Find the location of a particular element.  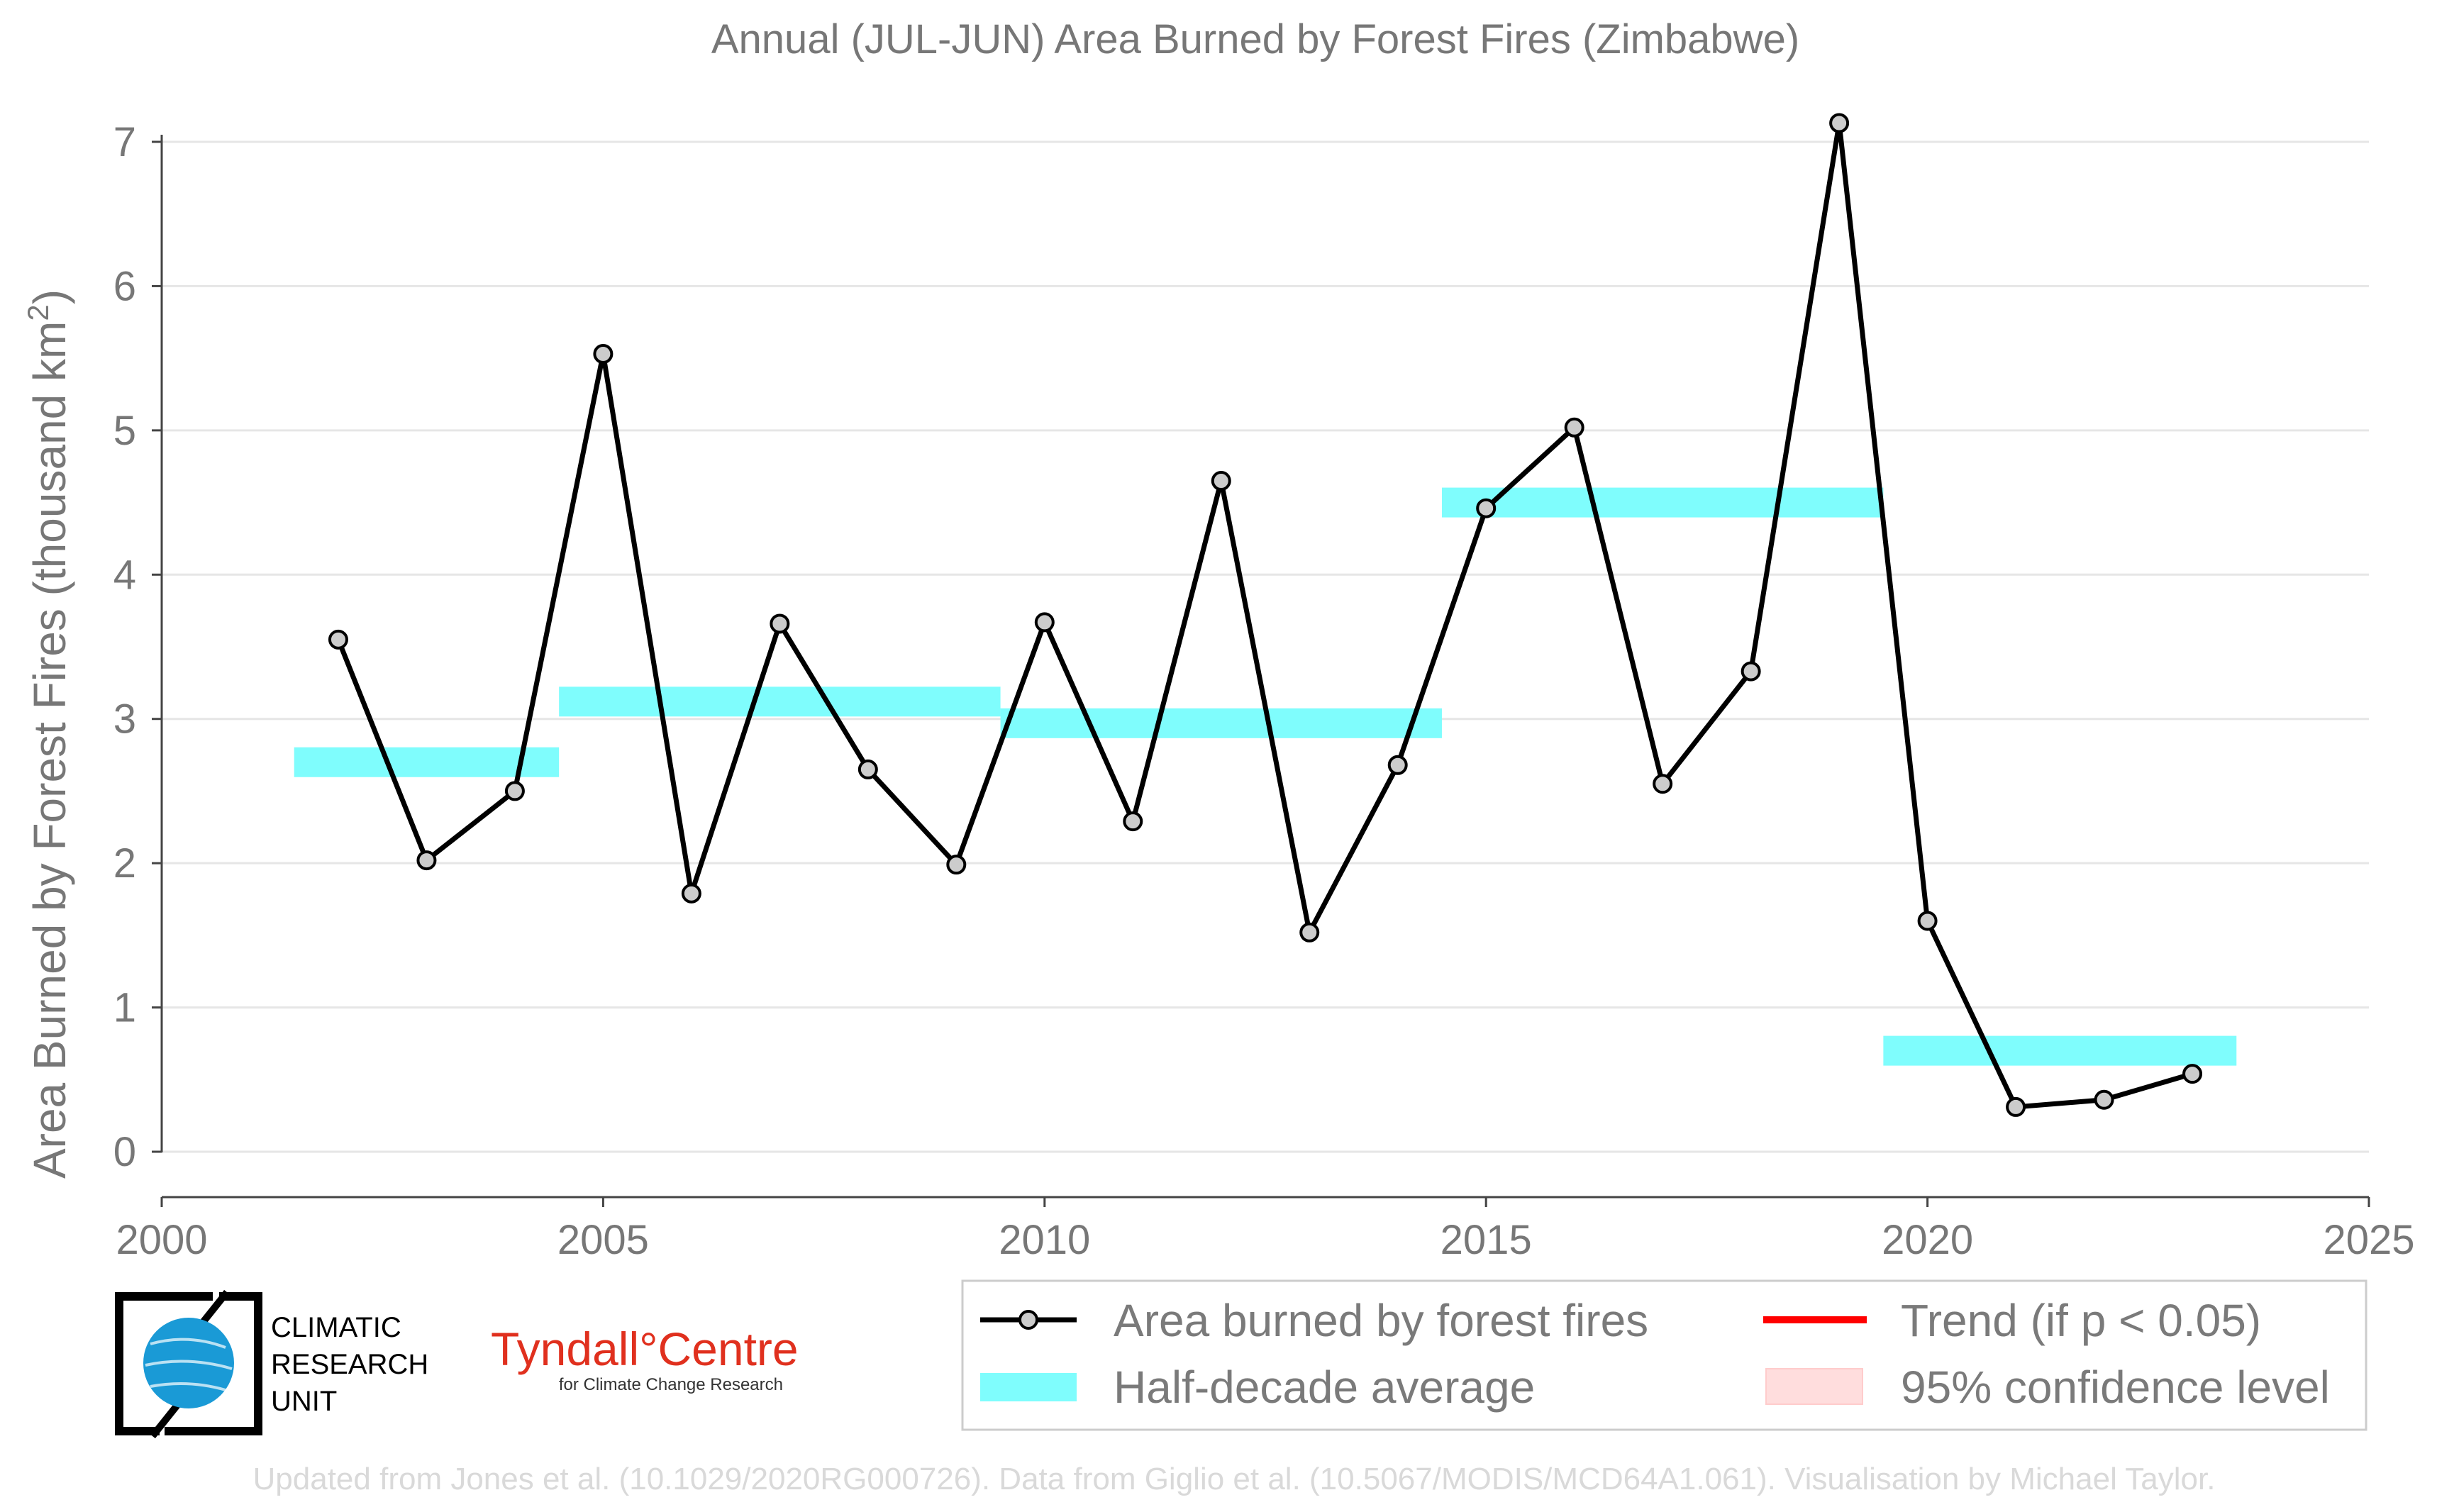

data-point-2006 is located at coordinates (691, 893).